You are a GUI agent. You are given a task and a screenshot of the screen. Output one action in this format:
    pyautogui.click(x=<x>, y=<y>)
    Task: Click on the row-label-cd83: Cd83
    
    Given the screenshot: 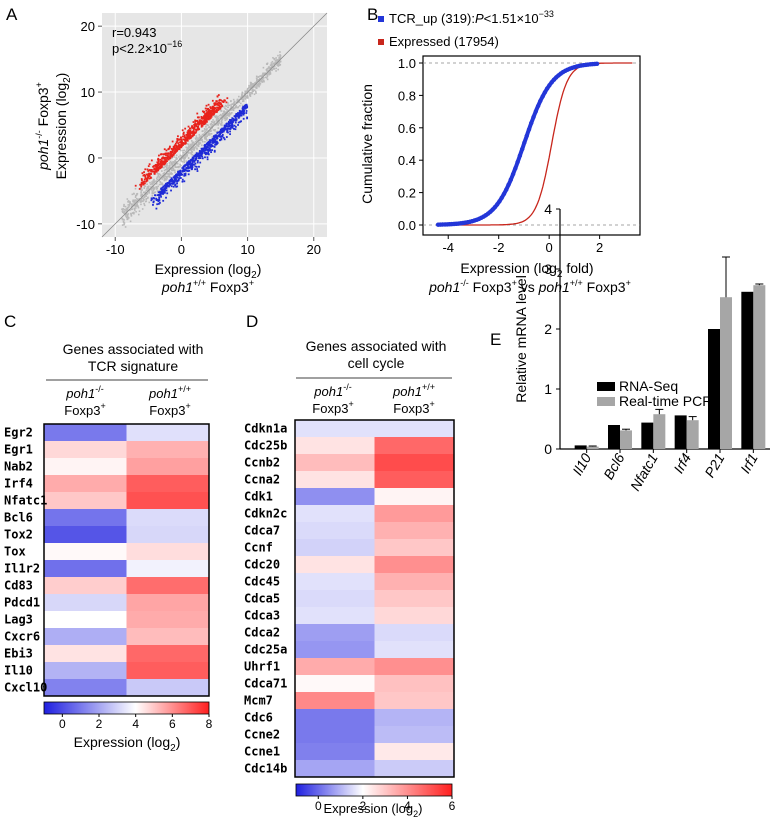 What is the action you would take?
    pyautogui.click(x=18, y=586)
    